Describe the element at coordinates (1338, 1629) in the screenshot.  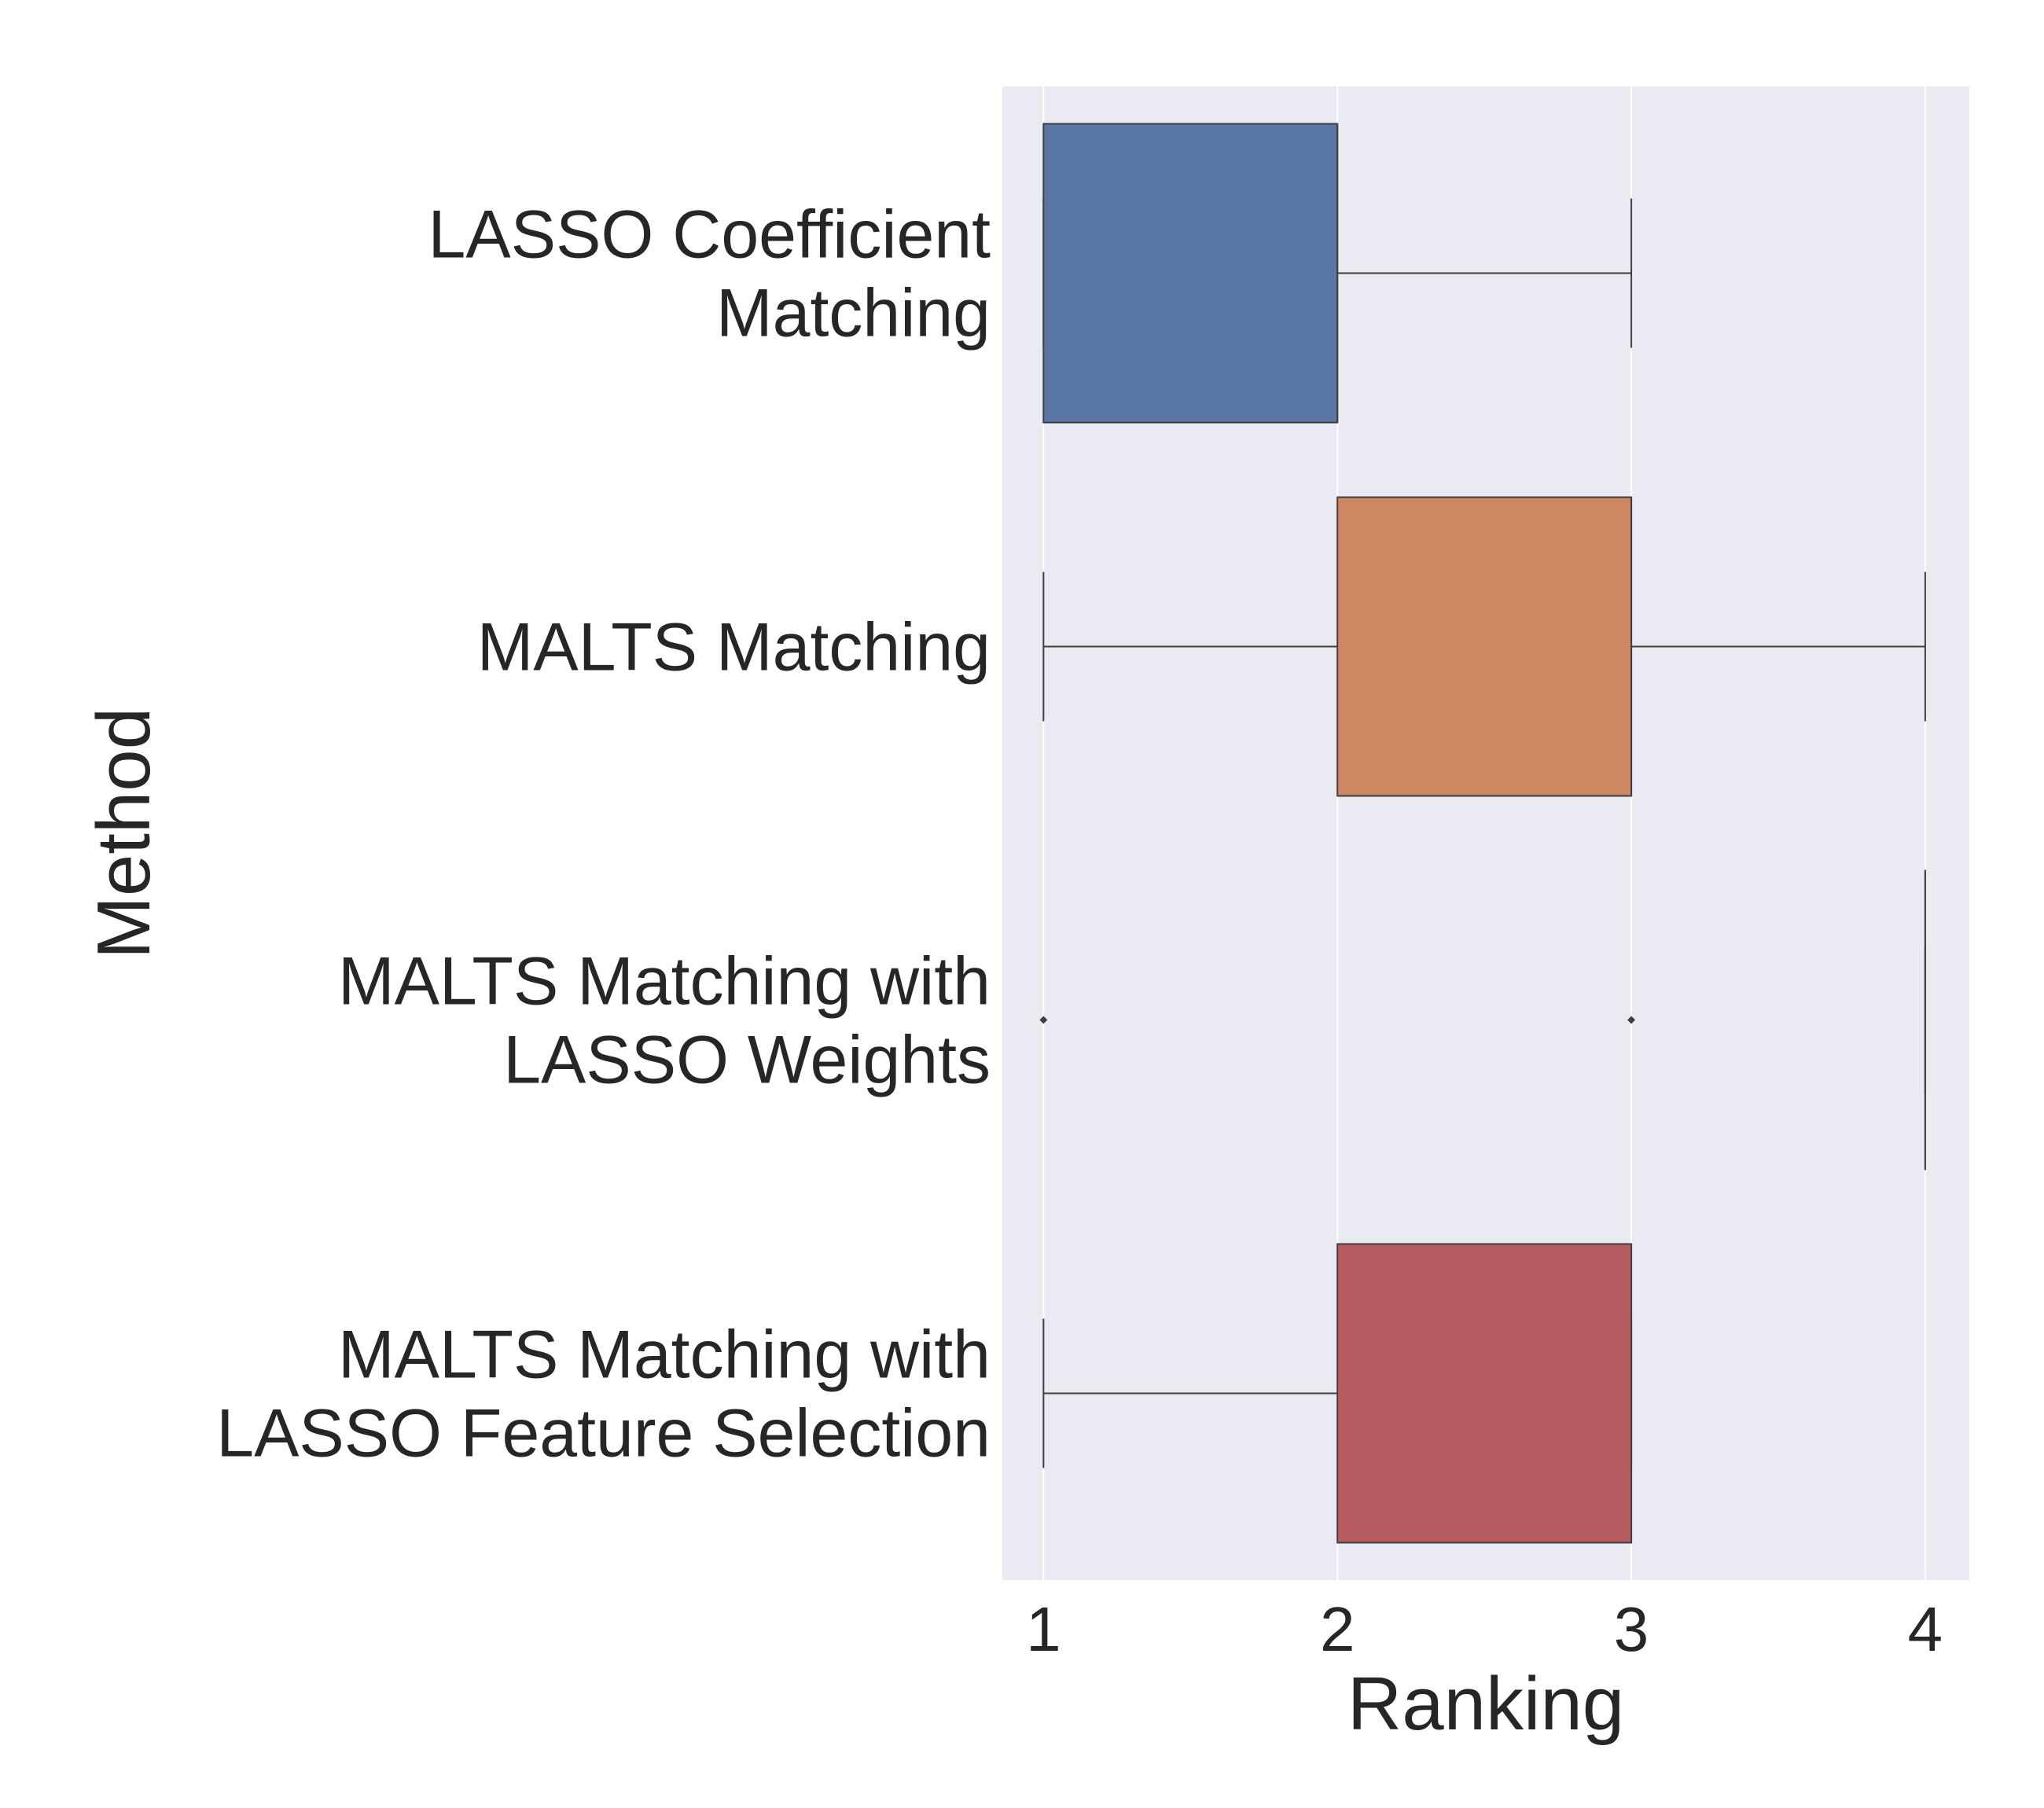
I see `x-tick-label-2: 2` at that location.